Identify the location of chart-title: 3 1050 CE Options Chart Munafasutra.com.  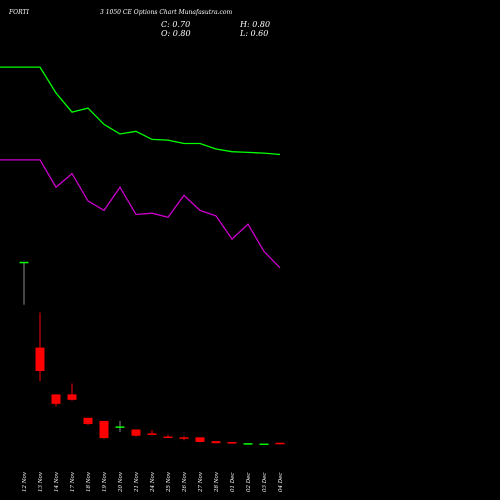
(166, 12).